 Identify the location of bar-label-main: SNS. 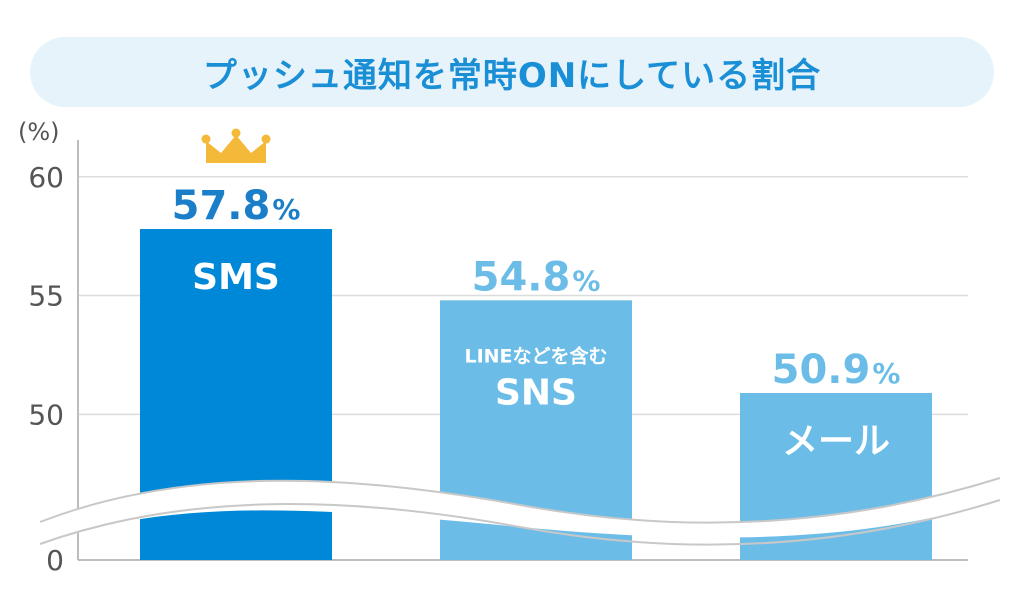
(536, 392).